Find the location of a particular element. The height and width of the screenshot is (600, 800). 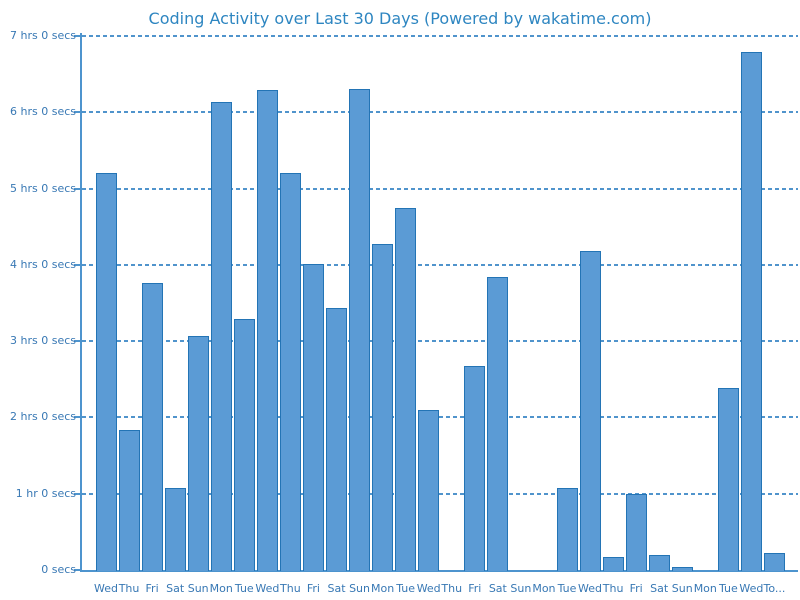

gridline-5h is located at coordinates (440, 188).